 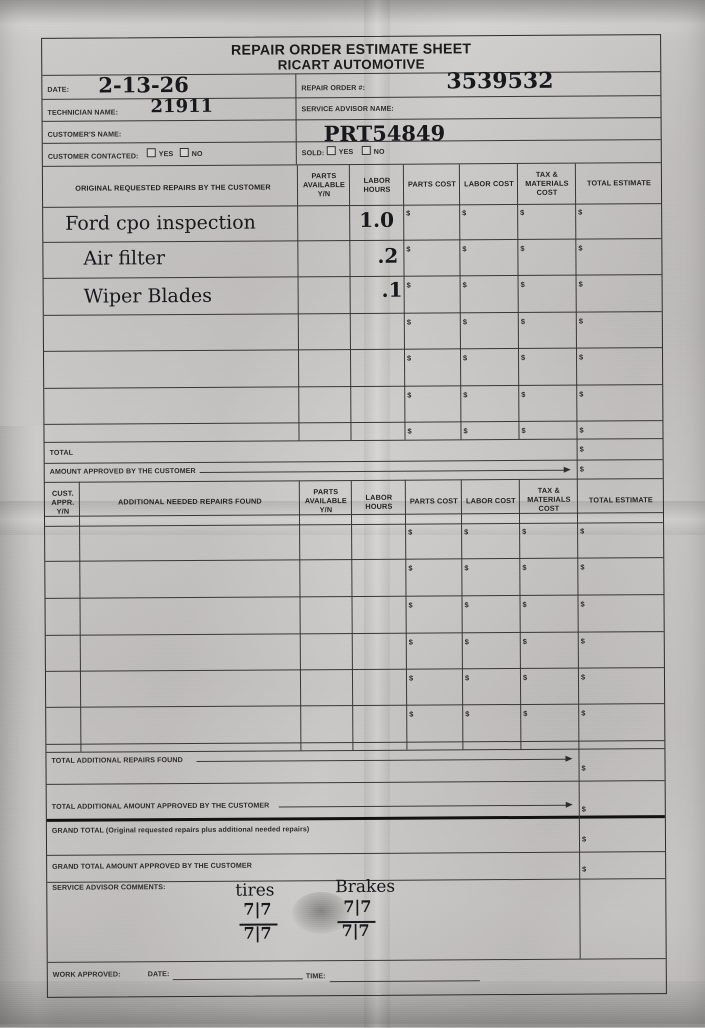 I want to click on footer-time-label: TIME:, so click(x=315, y=976).